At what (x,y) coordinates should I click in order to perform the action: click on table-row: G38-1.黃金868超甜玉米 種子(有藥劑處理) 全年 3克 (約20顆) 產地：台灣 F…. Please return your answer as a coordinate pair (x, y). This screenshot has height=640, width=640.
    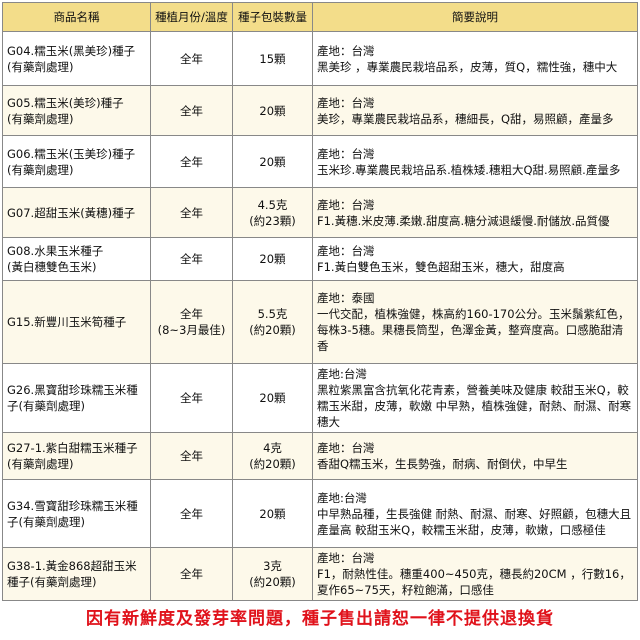
    Looking at the image, I should click on (320, 574).